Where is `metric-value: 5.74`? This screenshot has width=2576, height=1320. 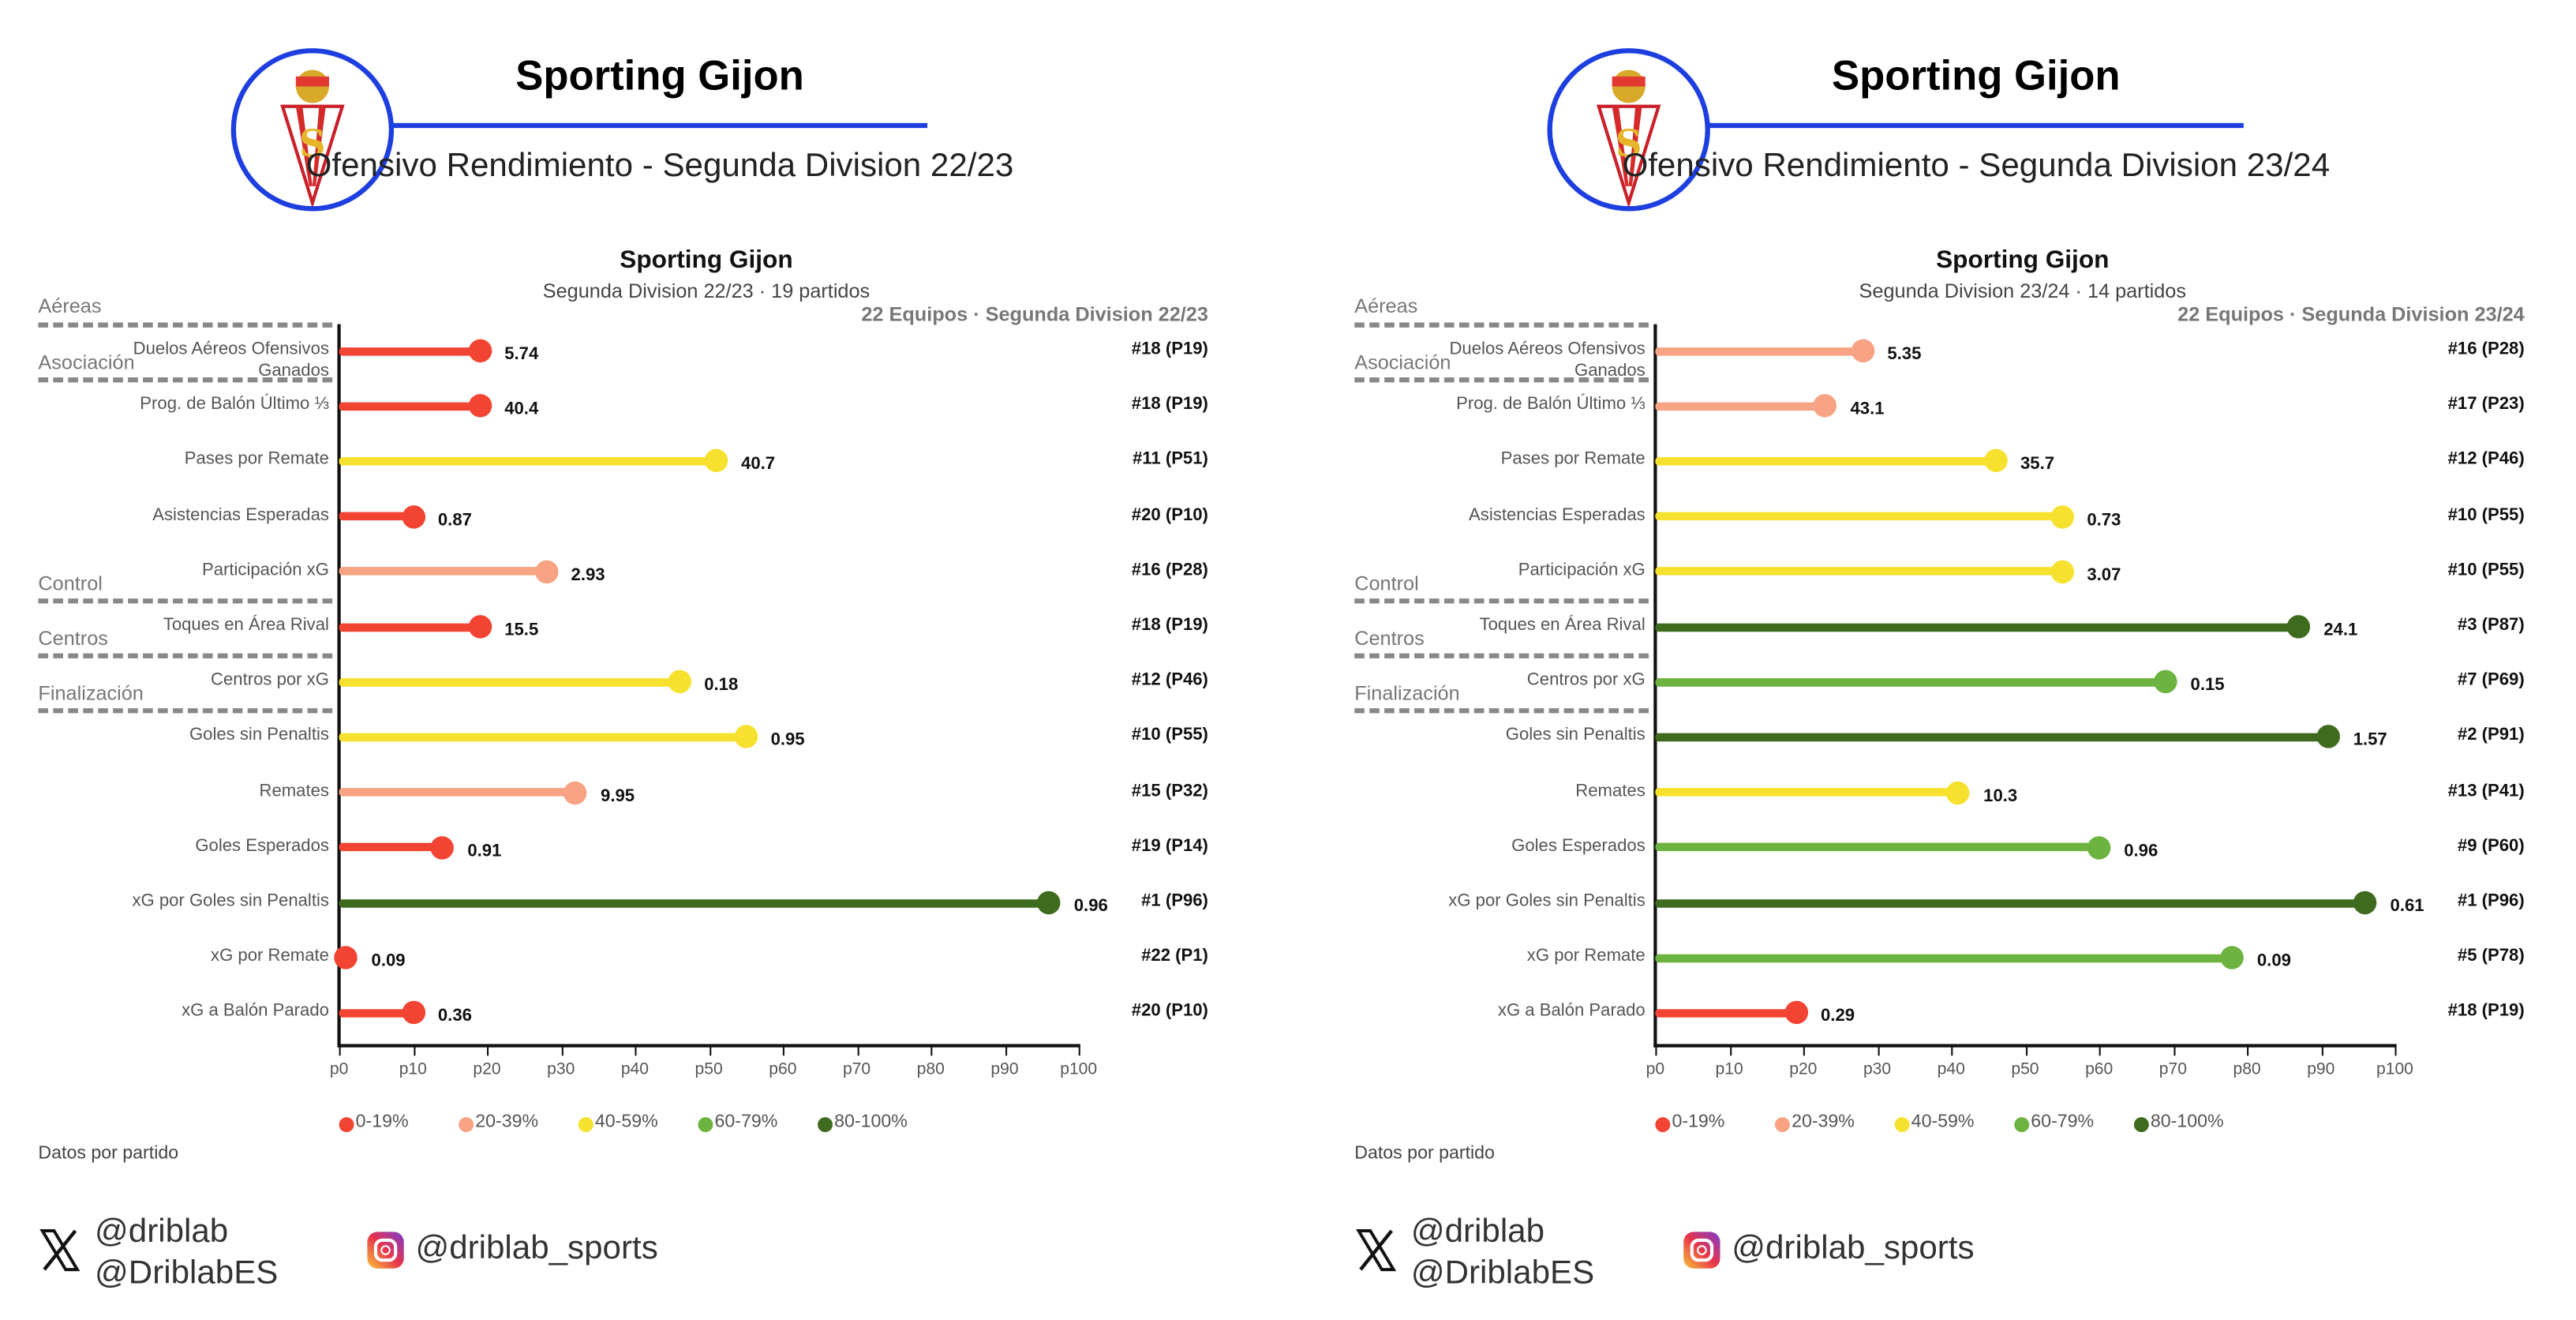 metric-value: 5.74 is located at coordinates (521, 354).